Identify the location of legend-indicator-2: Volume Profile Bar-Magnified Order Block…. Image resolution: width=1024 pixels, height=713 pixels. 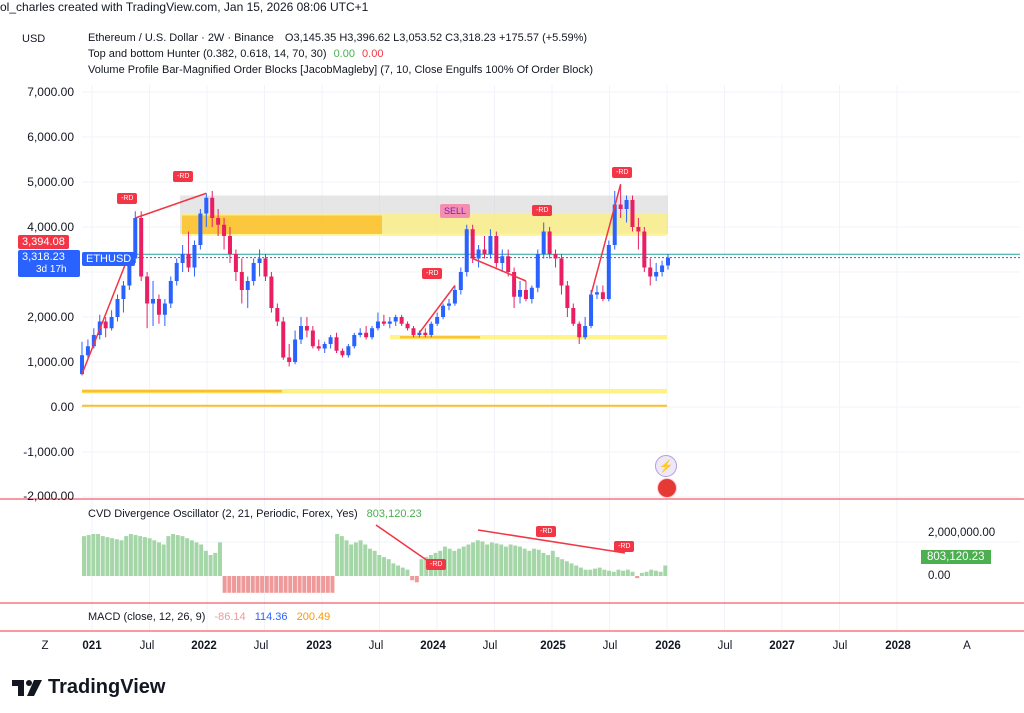
(340, 70).